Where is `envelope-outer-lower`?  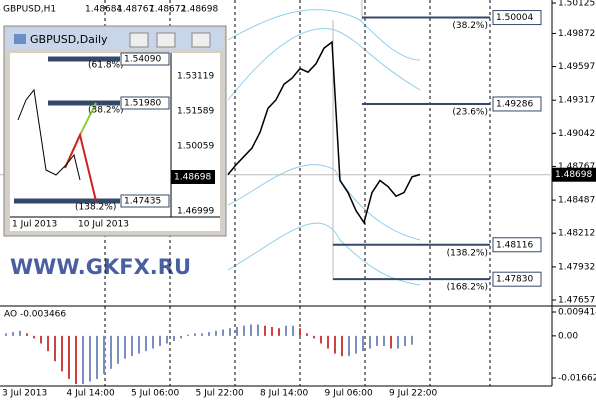
envelope-outer-lower is located at coordinates (324, 254).